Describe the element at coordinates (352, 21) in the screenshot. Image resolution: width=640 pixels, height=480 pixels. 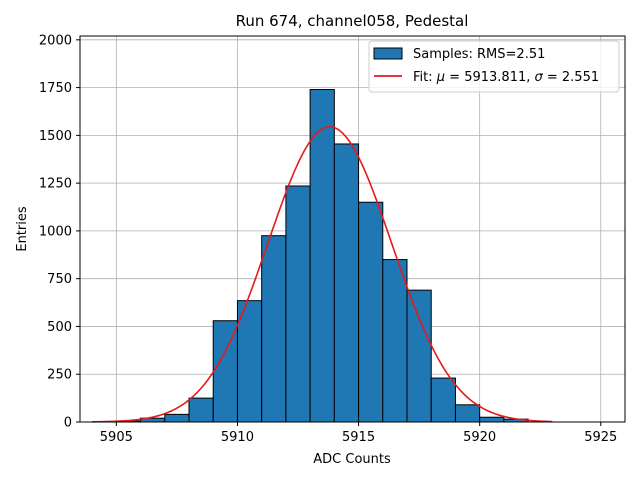
I see `chart-title: Run 674, channel058, Pedestal` at that location.